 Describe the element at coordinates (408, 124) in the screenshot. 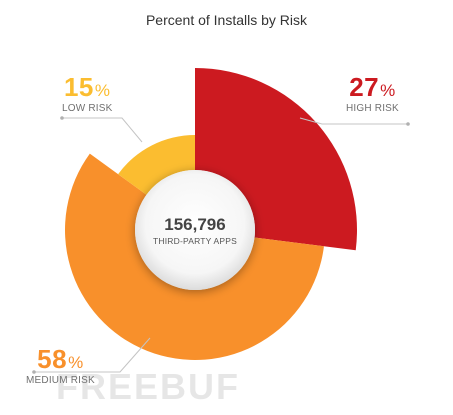

I see `leader-high-risk-dot` at that location.